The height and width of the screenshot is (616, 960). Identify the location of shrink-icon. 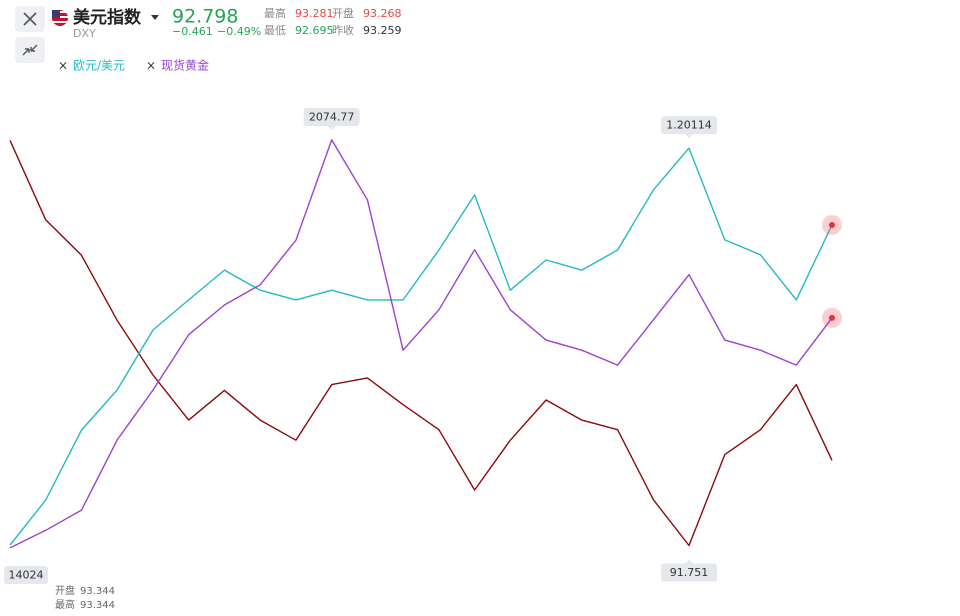
(30, 50).